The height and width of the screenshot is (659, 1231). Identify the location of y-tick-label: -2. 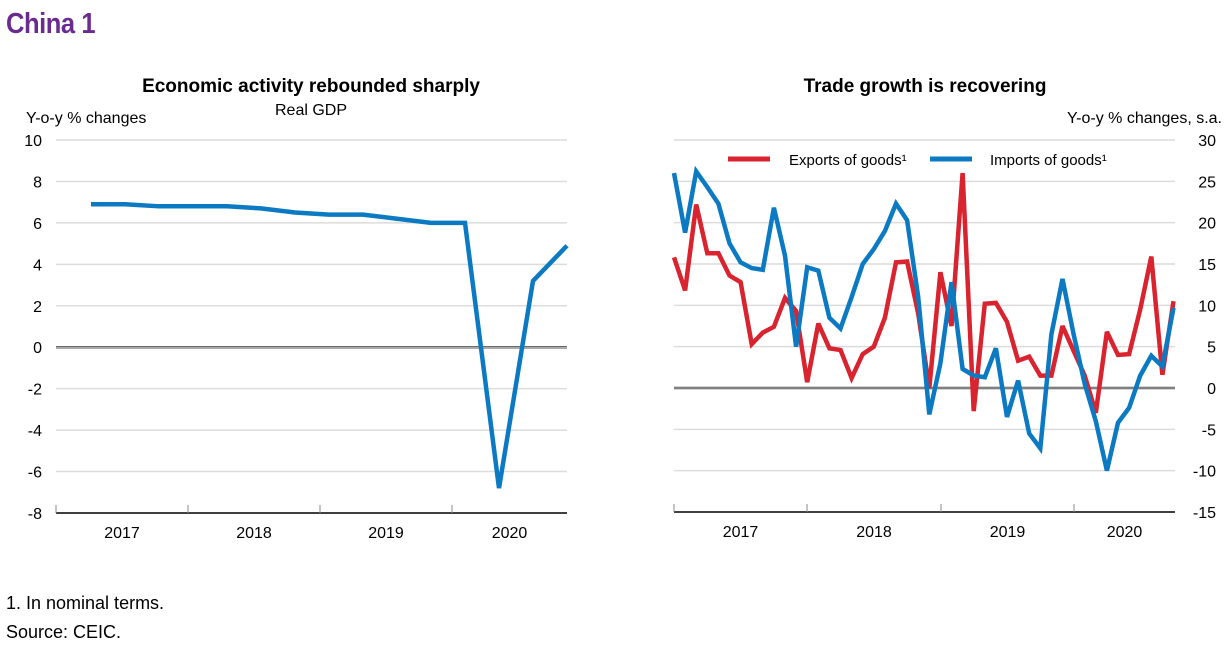
(35, 390).